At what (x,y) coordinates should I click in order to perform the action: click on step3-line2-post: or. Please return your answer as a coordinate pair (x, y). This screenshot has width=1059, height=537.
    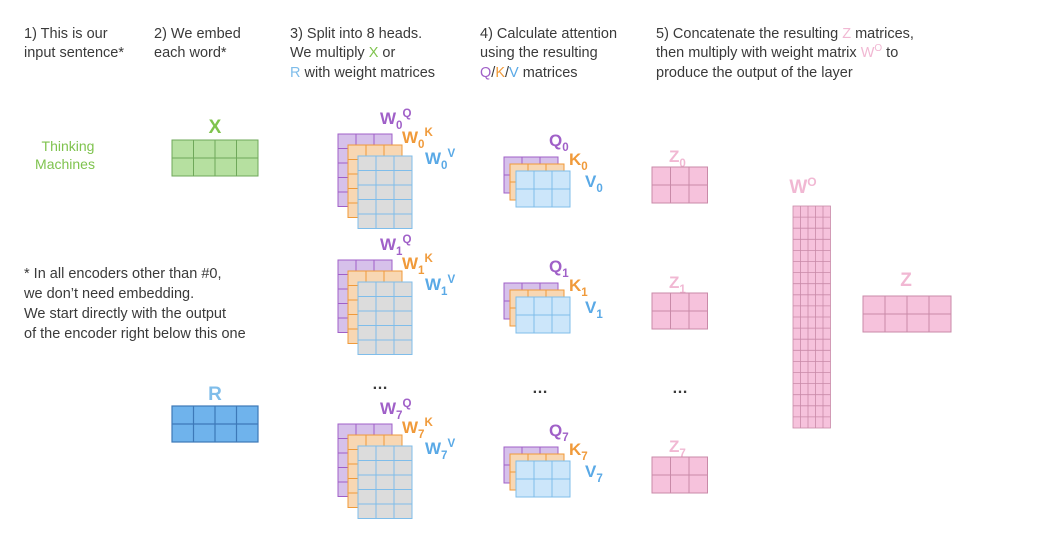
    Looking at the image, I should click on (386, 53).